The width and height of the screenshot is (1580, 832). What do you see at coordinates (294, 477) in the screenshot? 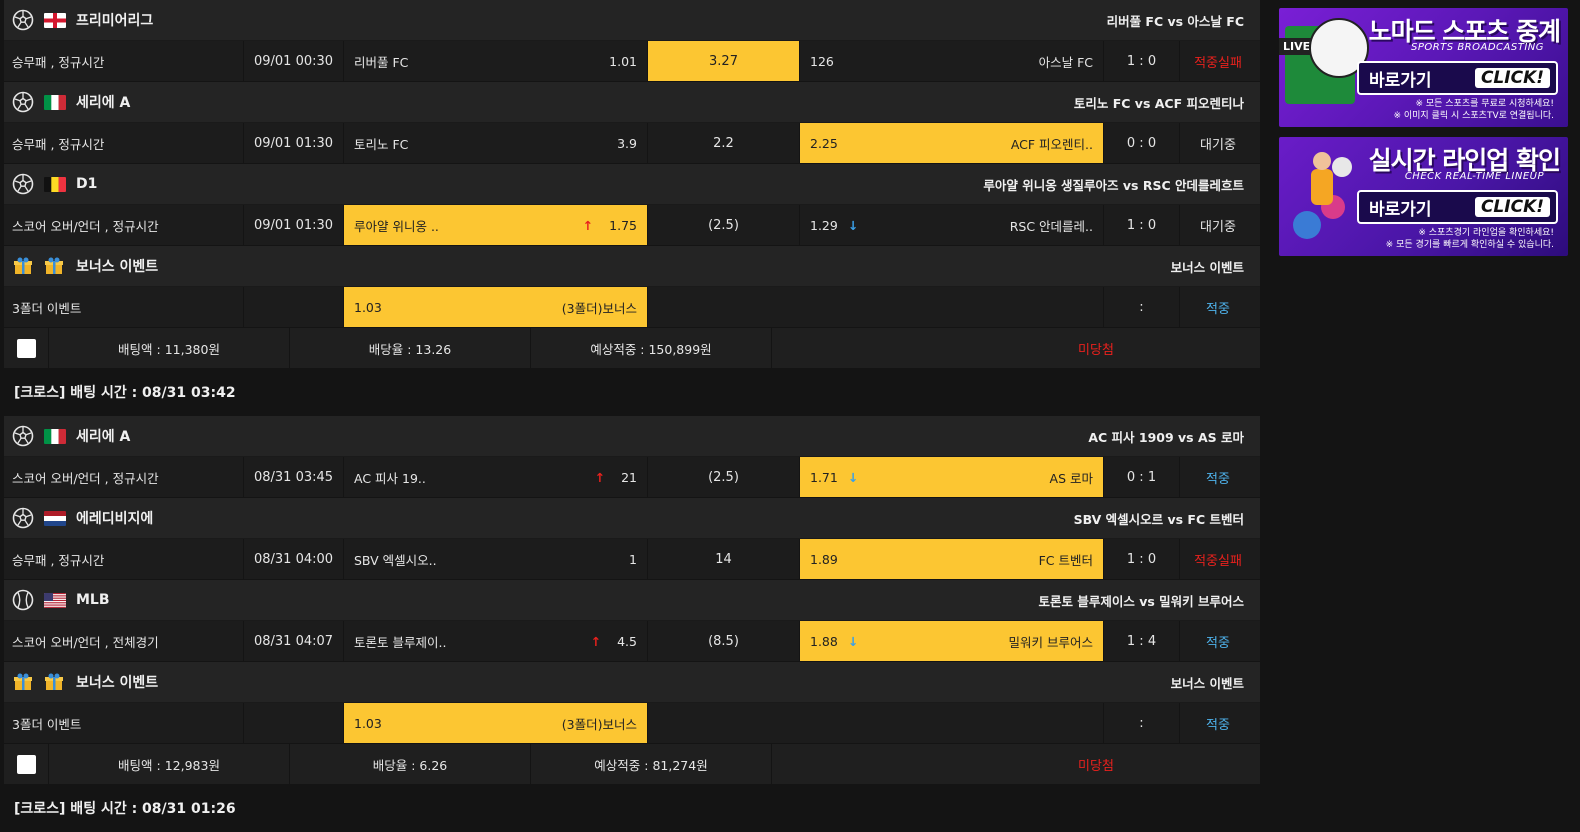
I see `match-time: 08/31 03:45` at bounding box center [294, 477].